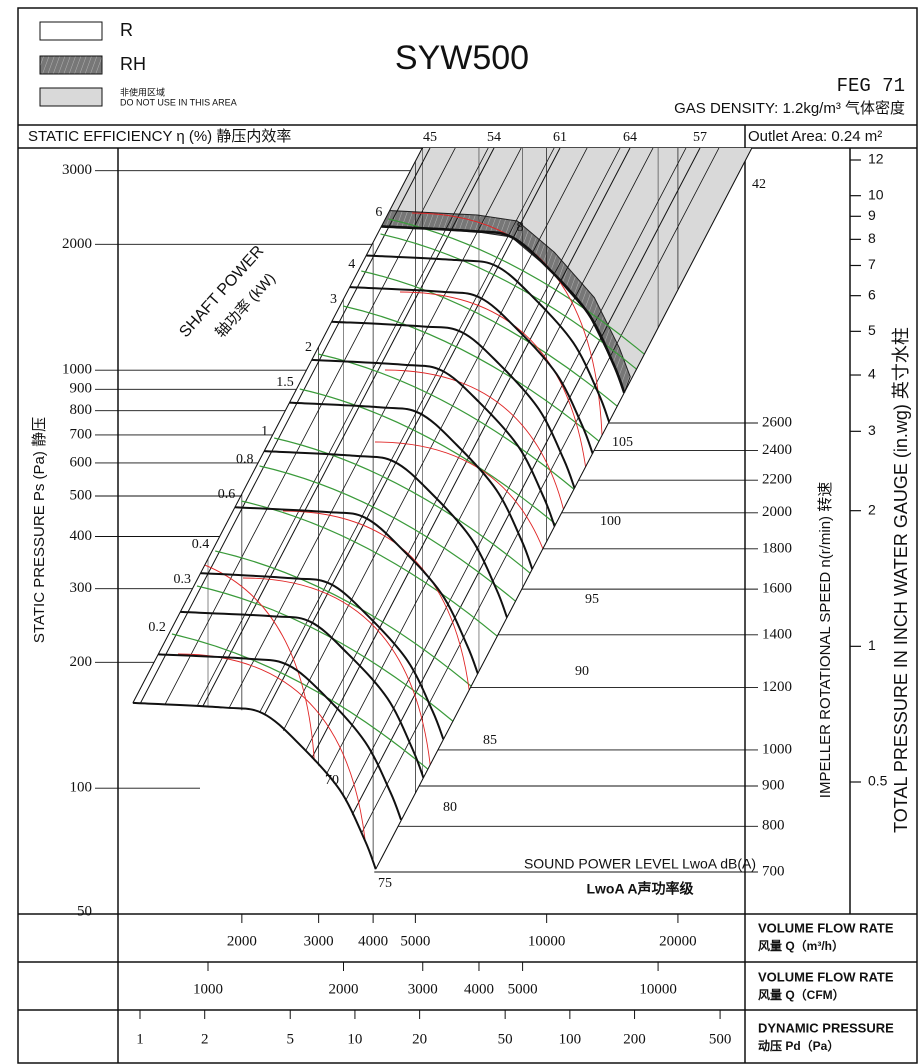 The image size is (920, 1064). Describe the element at coordinates (462, 58) in the screenshot. I see `title: SYW500` at that location.